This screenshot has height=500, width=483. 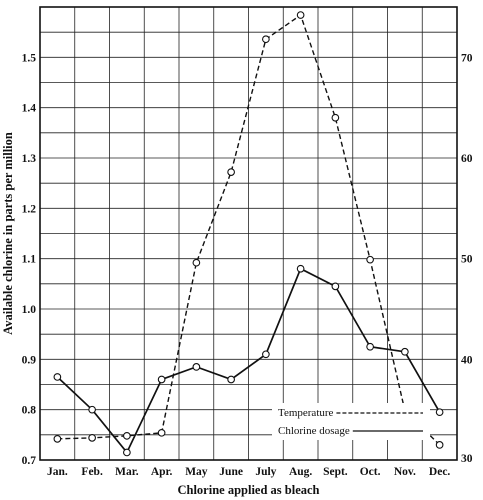 I want to click on x-axis-title: Chlorine applied as bleach, so click(x=248, y=490).